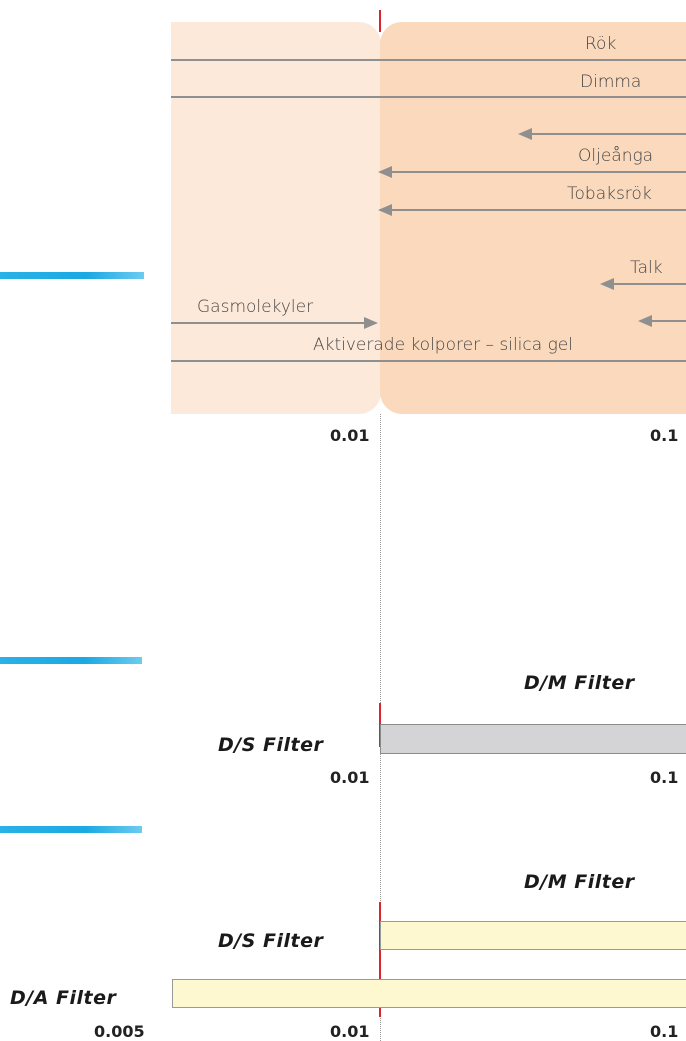  What do you see at coordinates (276, 218) in the screenshot?
I see `range-panel-left` at bounding box center [276, 218].